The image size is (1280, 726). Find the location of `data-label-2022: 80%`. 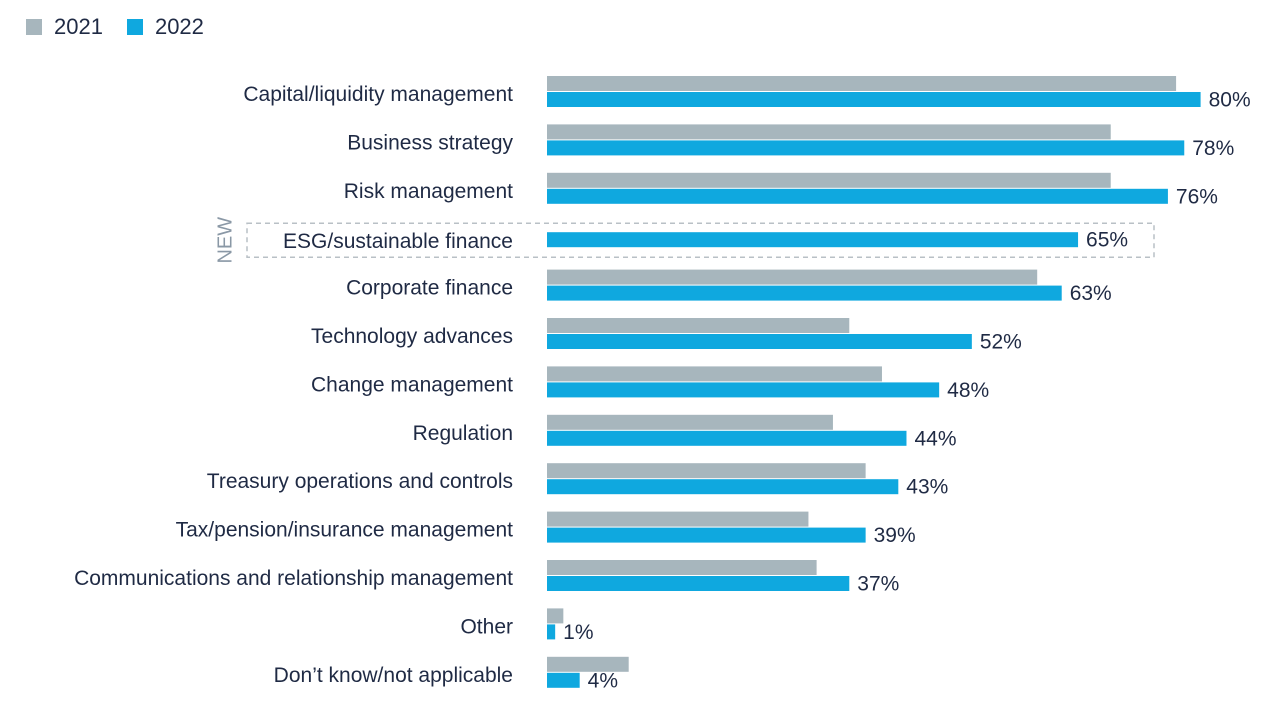

data-label-2022: 80% is located at coordinates (1230, 100).